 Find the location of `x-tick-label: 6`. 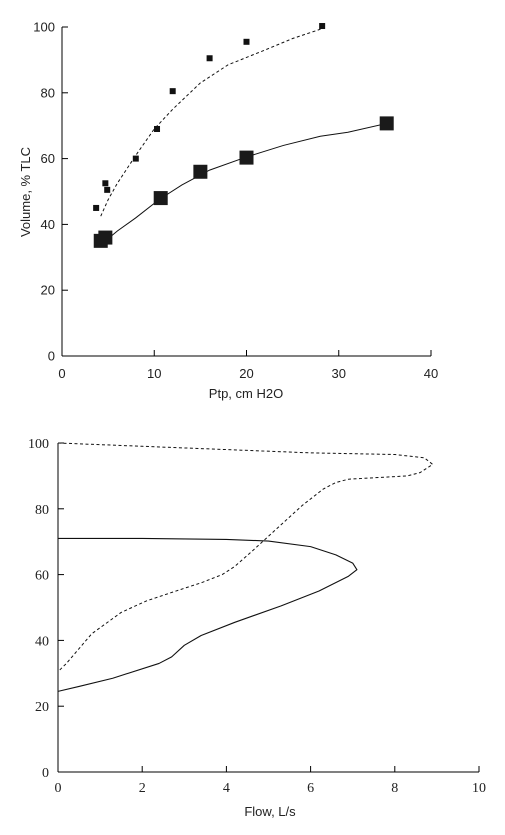

x-tick-label: 6 is located at coordinates (310, 788).